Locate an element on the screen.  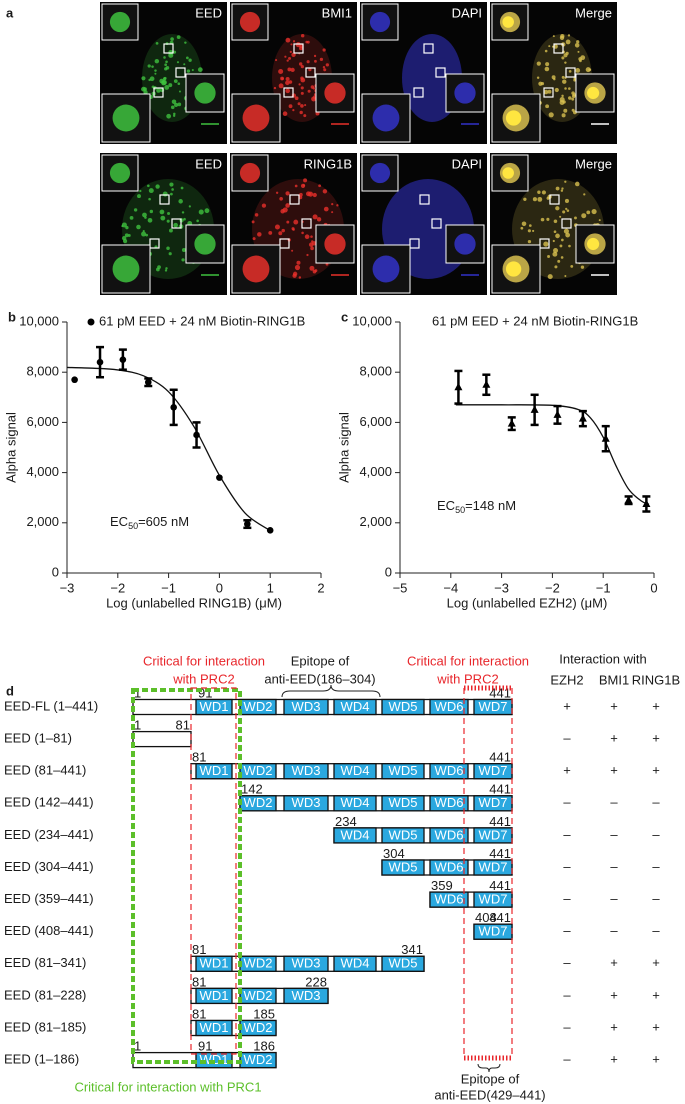
y-tick-label: 8,000 is located at coordinates (42, 371).